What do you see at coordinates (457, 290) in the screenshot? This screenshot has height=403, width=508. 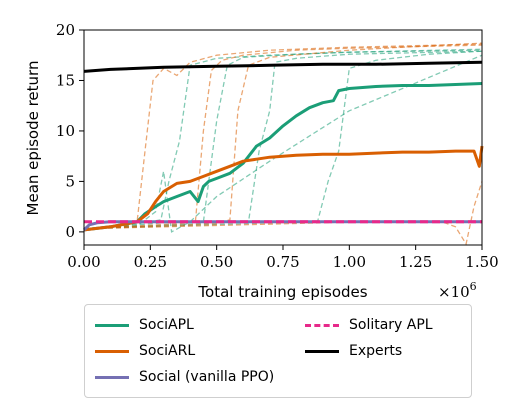 I see `x-multiplier-label: ×10⁶` at bounding box center [457, 290].